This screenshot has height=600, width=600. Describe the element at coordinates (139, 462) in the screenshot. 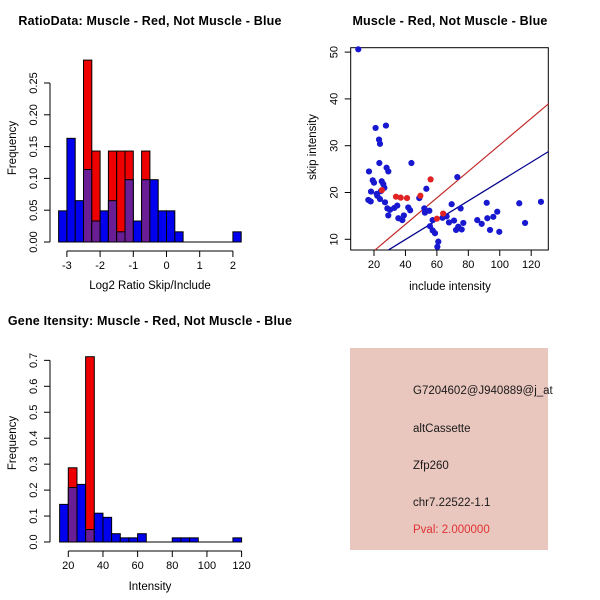

I see `gene-intensity-histogram-plot: 0.0 0.1 0.2 0.3 0.4 0.5 0.6 0.7 20 40 60 80 100 120` at that location.